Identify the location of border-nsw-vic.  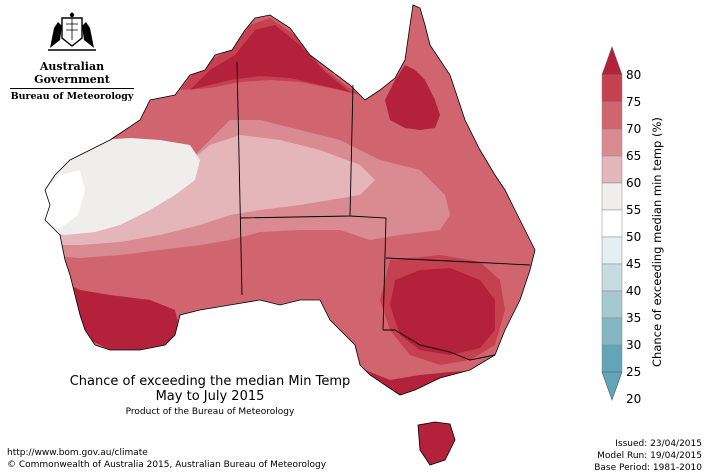
(439, 345).